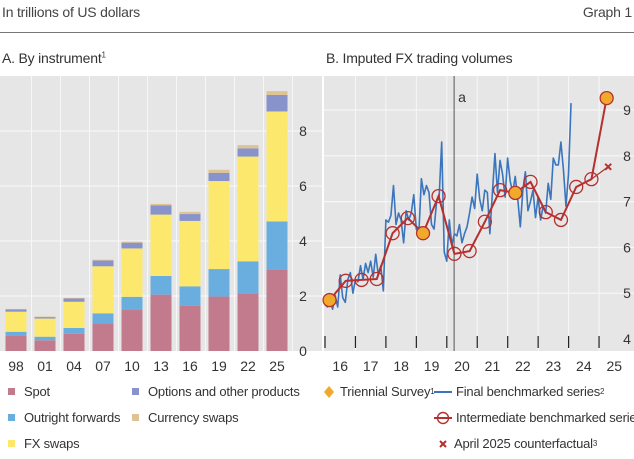 This screenshot has height=459, width=634. Describe the element at coordinates (329, 391) in the screenshot. I see `diamond-icon` at that location.